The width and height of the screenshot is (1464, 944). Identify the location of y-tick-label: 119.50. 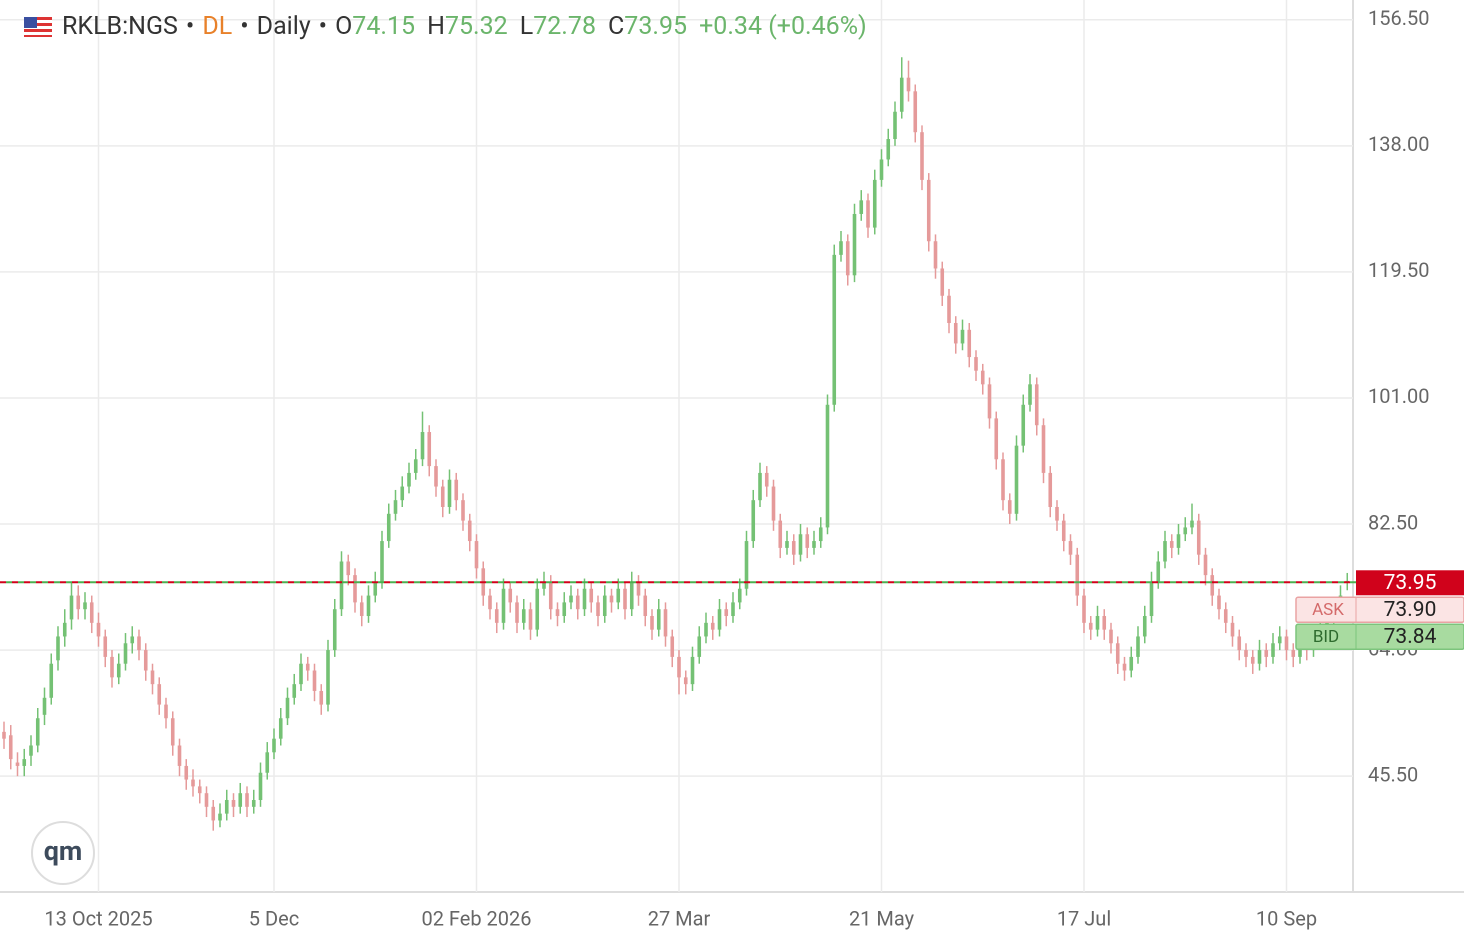
(1398, 270).